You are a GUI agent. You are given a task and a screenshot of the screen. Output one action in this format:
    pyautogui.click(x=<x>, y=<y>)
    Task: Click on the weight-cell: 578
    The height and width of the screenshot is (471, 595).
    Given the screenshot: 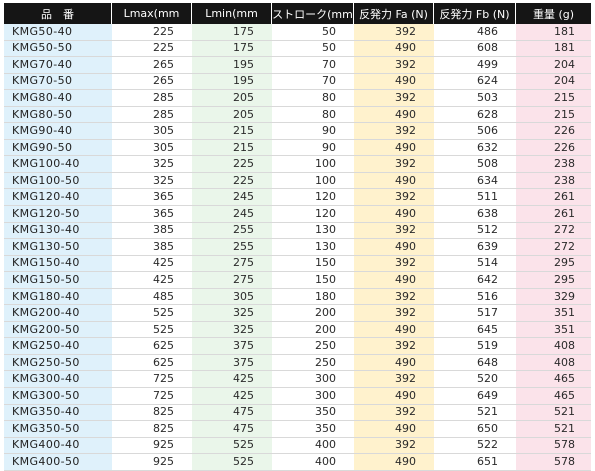 What is the action you would take?
    pyautogui.click(x=553, y=446)
    